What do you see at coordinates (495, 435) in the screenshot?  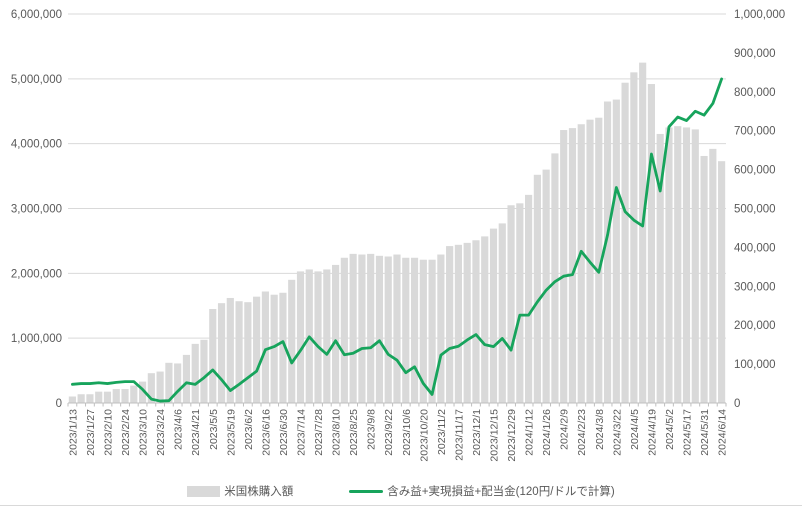 I see `x-axis-tick-label: 2023/12/15` at bounding box center [495, 435].